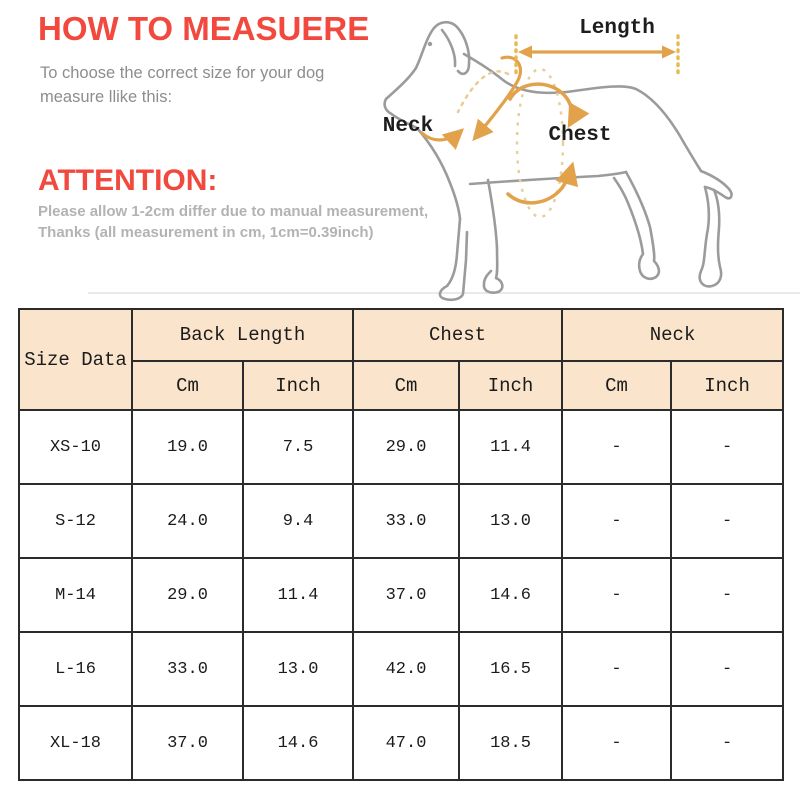 This screenshot has height=800, width=800. Describe the element at coordinates (673, 335) in the screenshot. I see `col-group-neck: Neck` at that location.